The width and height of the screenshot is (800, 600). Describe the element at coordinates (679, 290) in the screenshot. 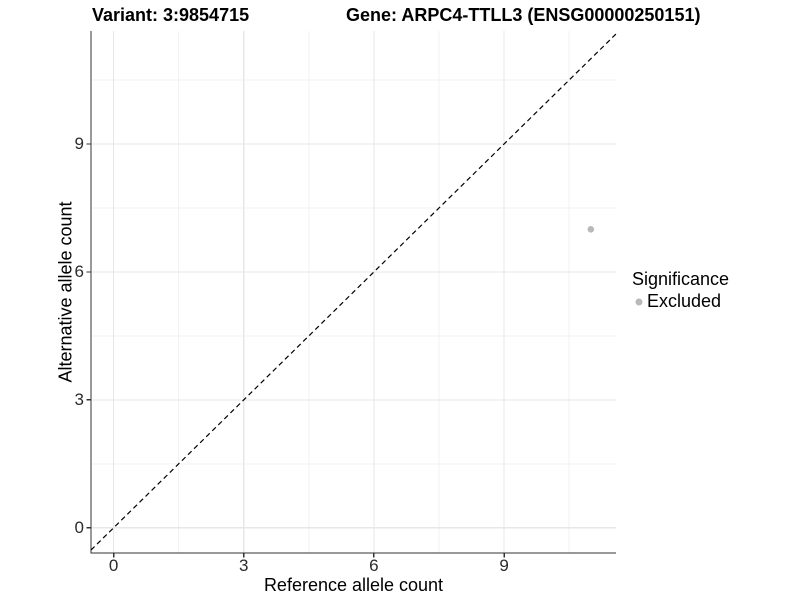

I see `legend: Significance Excluded` at that location.